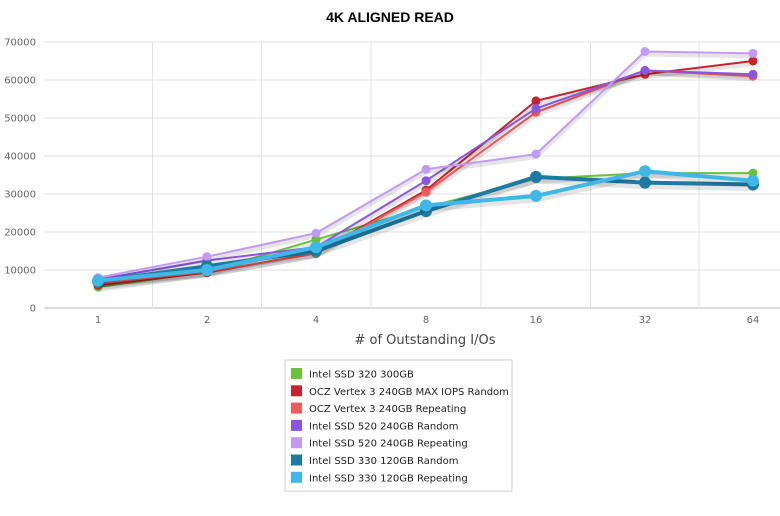 This screenshot has width=780, height=516. I want to click on y-axis: 0 10000 20000 30000 40000 50000 60000 70000, so click(20, 176).